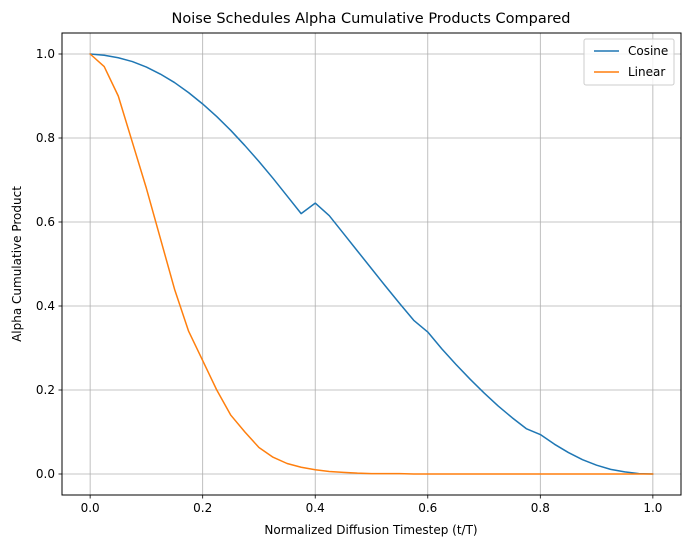  Describe the element at coordinates (652, 508) in the screenshot. I see `x-tick-label: 1.0` at that location.